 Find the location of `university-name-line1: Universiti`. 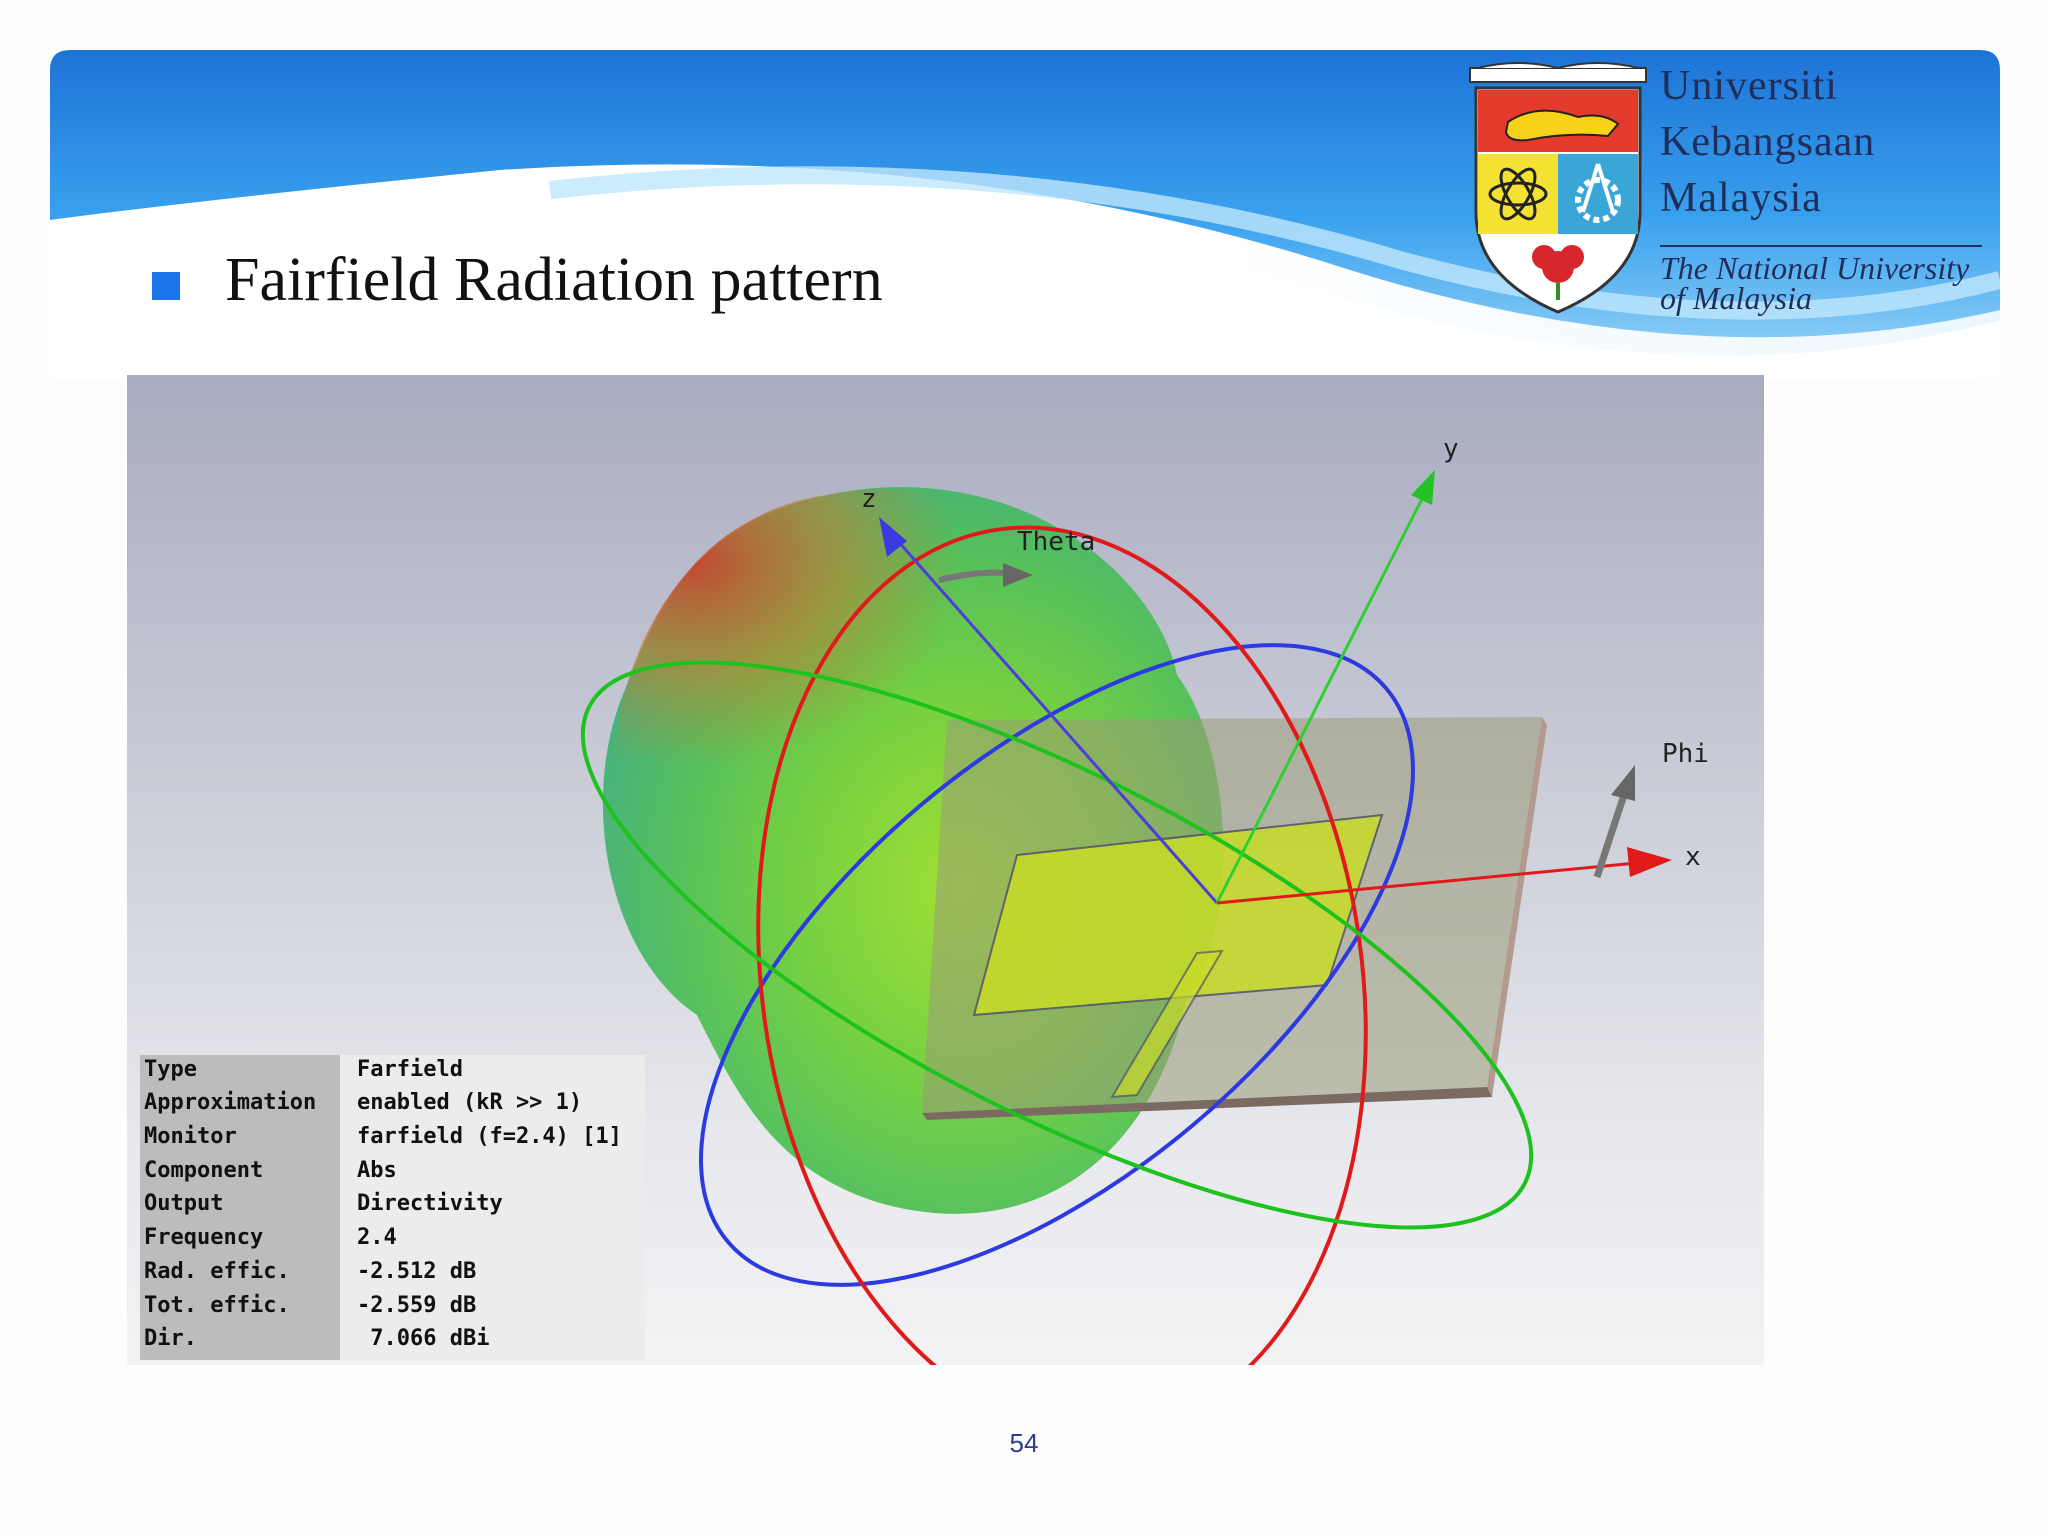

university-name-line1: Universiti is located at coordinates (1749, 86).